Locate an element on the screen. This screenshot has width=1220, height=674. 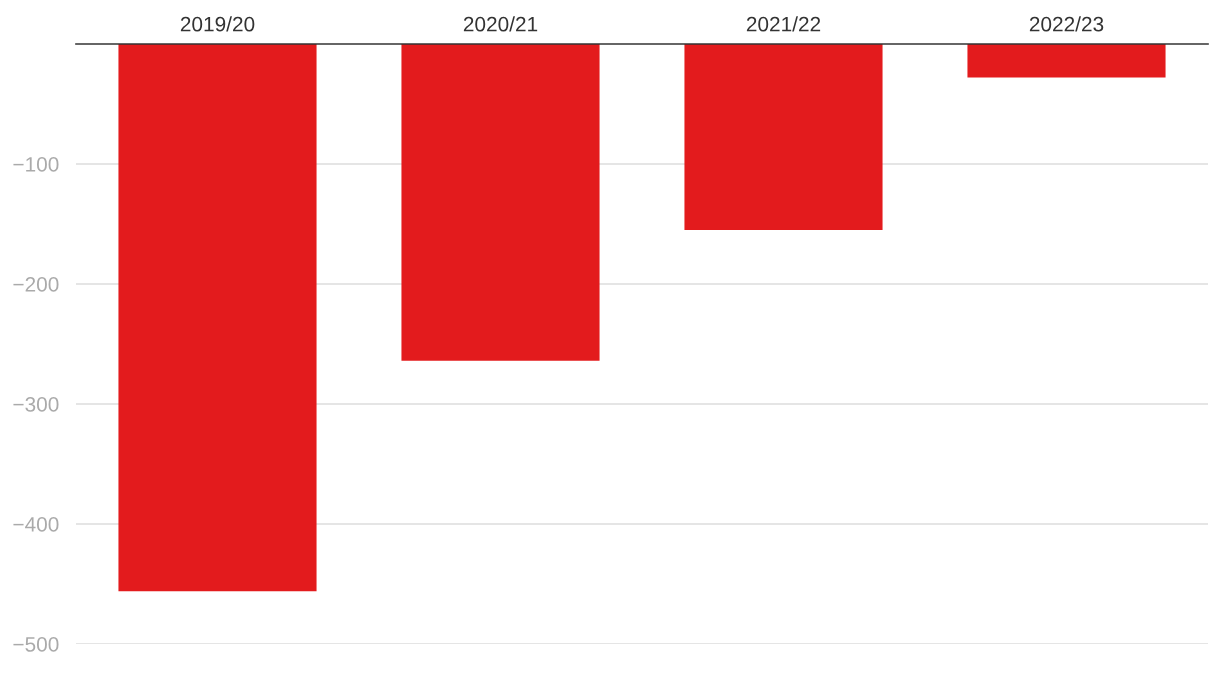
x-tick-label: 2019/20 is located at coordinates (217, 24).